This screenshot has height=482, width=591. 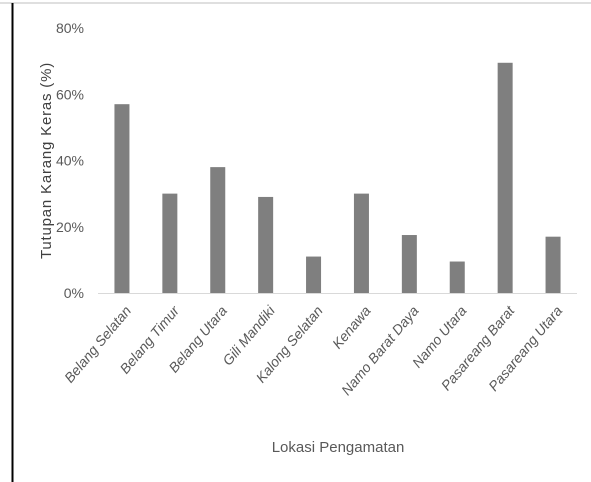 I want to click on y-tick-label: 0%, so click(x=74, y=293).